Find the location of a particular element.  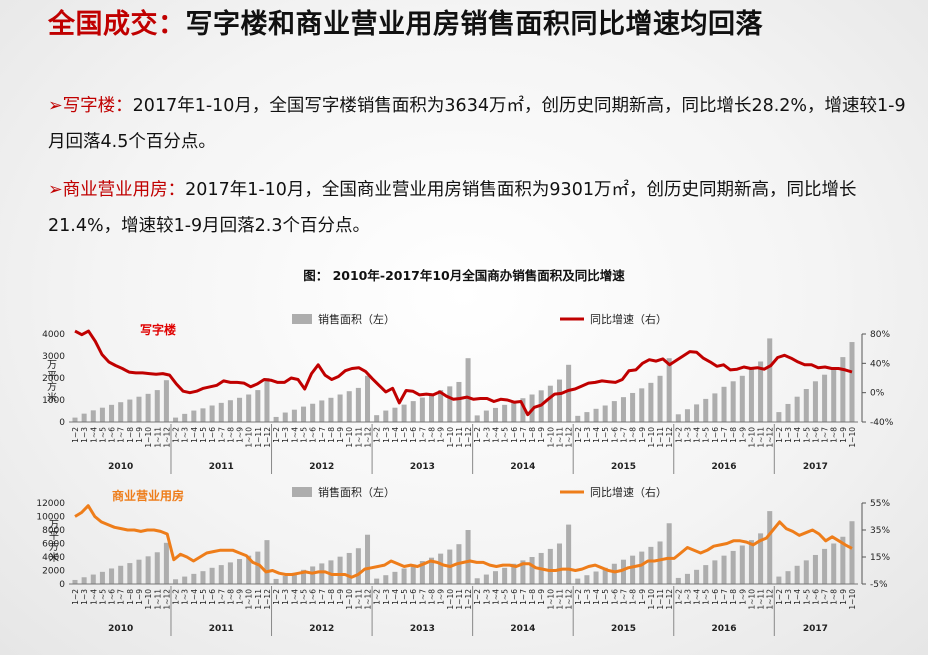

retail-x-tick-label: 1~2 is located at coordinates (678, 597).